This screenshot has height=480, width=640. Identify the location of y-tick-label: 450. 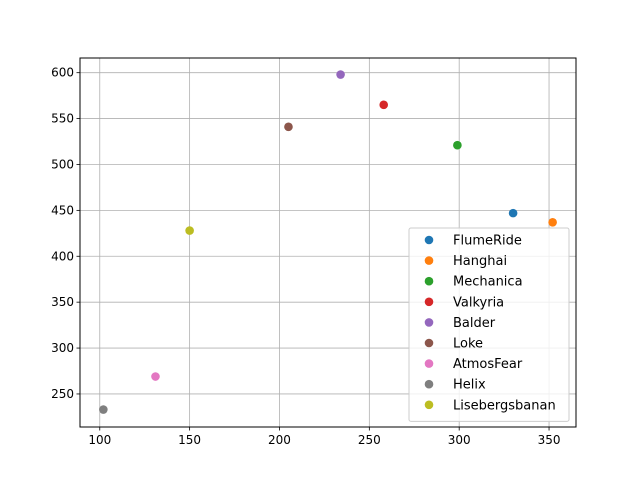
(62, 210).